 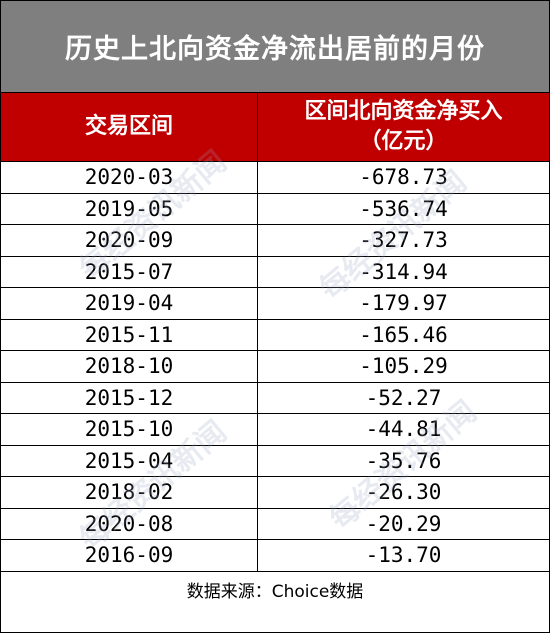 I want to click on value-cell: -536.74, so click(x=403, y=208).